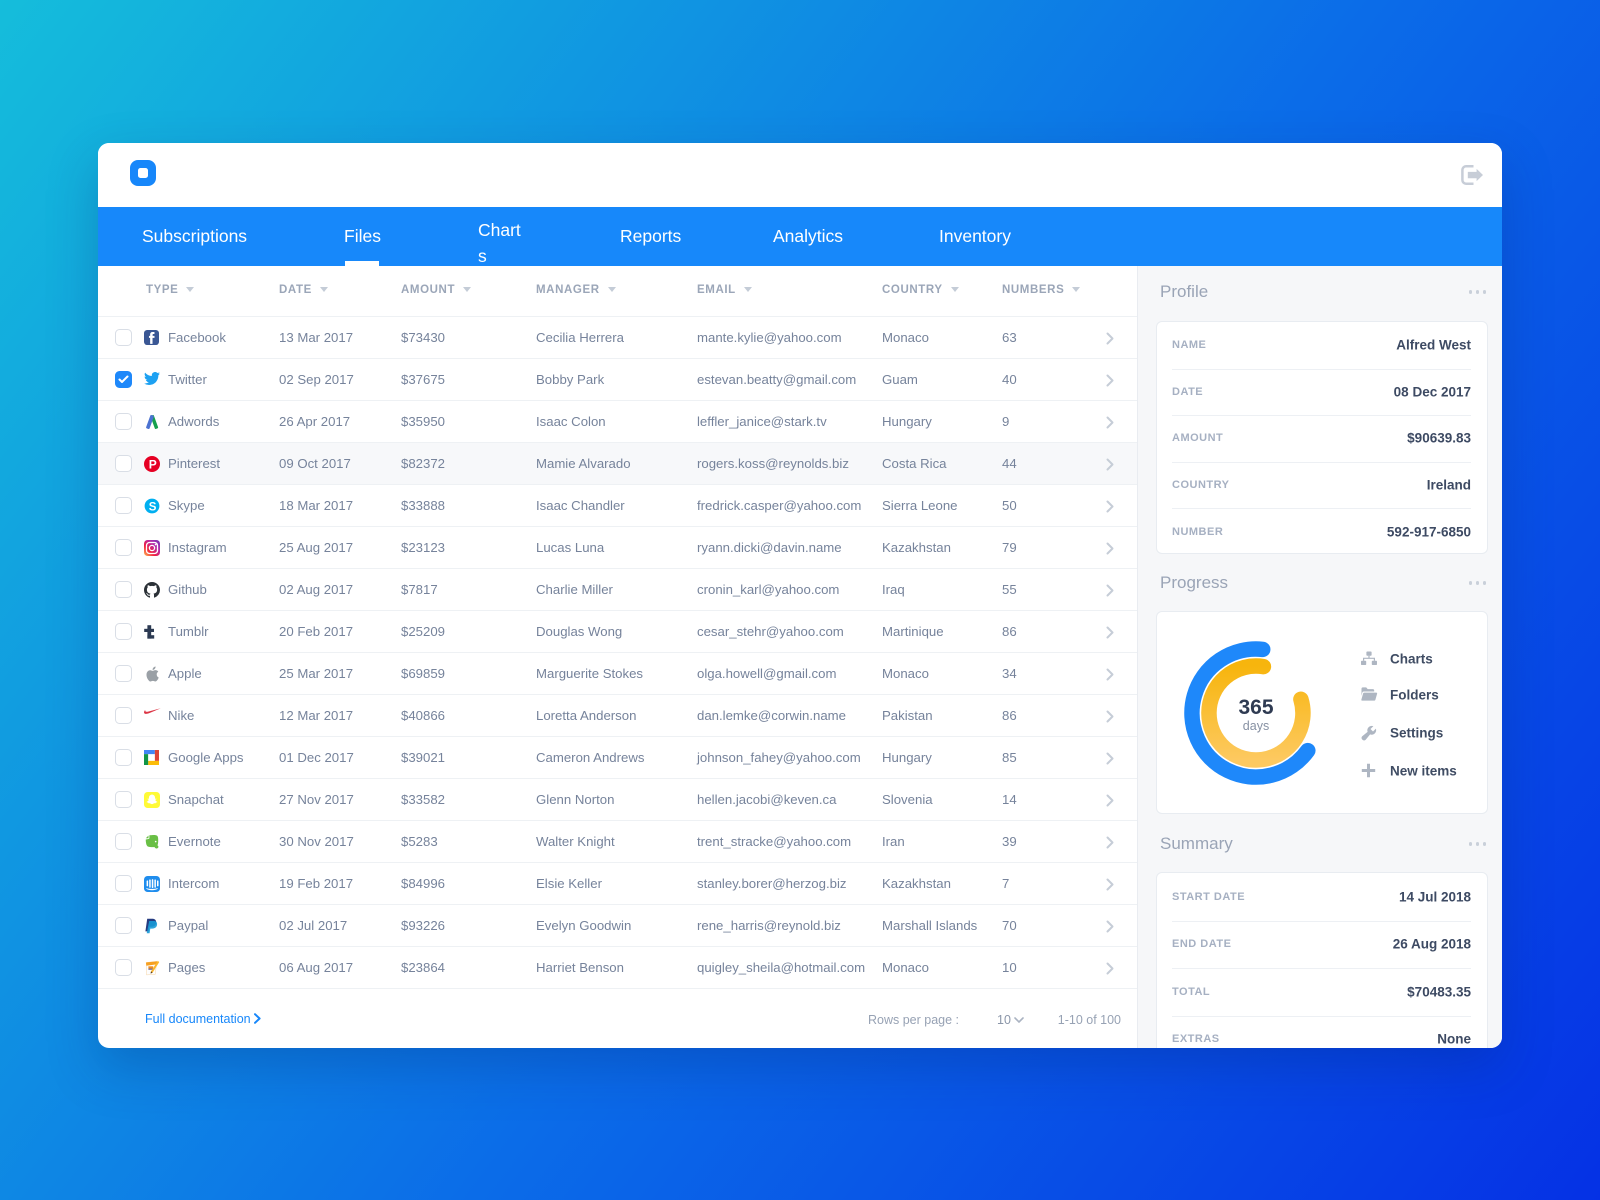 This screenshot has width=1600, height=1200. I want to click on svg-text: P, so click(153, 465).